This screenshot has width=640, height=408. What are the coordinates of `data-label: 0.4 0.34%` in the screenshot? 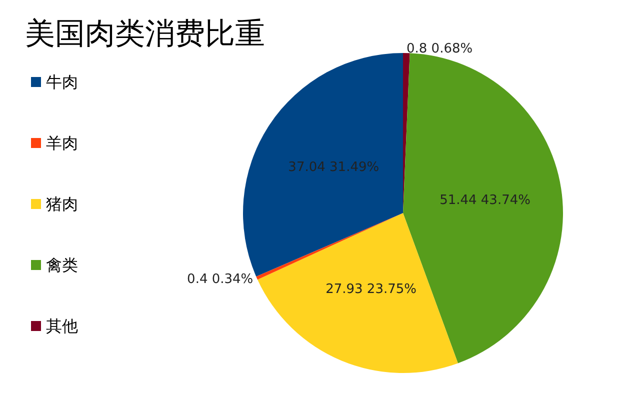 It's located at (220, 280).